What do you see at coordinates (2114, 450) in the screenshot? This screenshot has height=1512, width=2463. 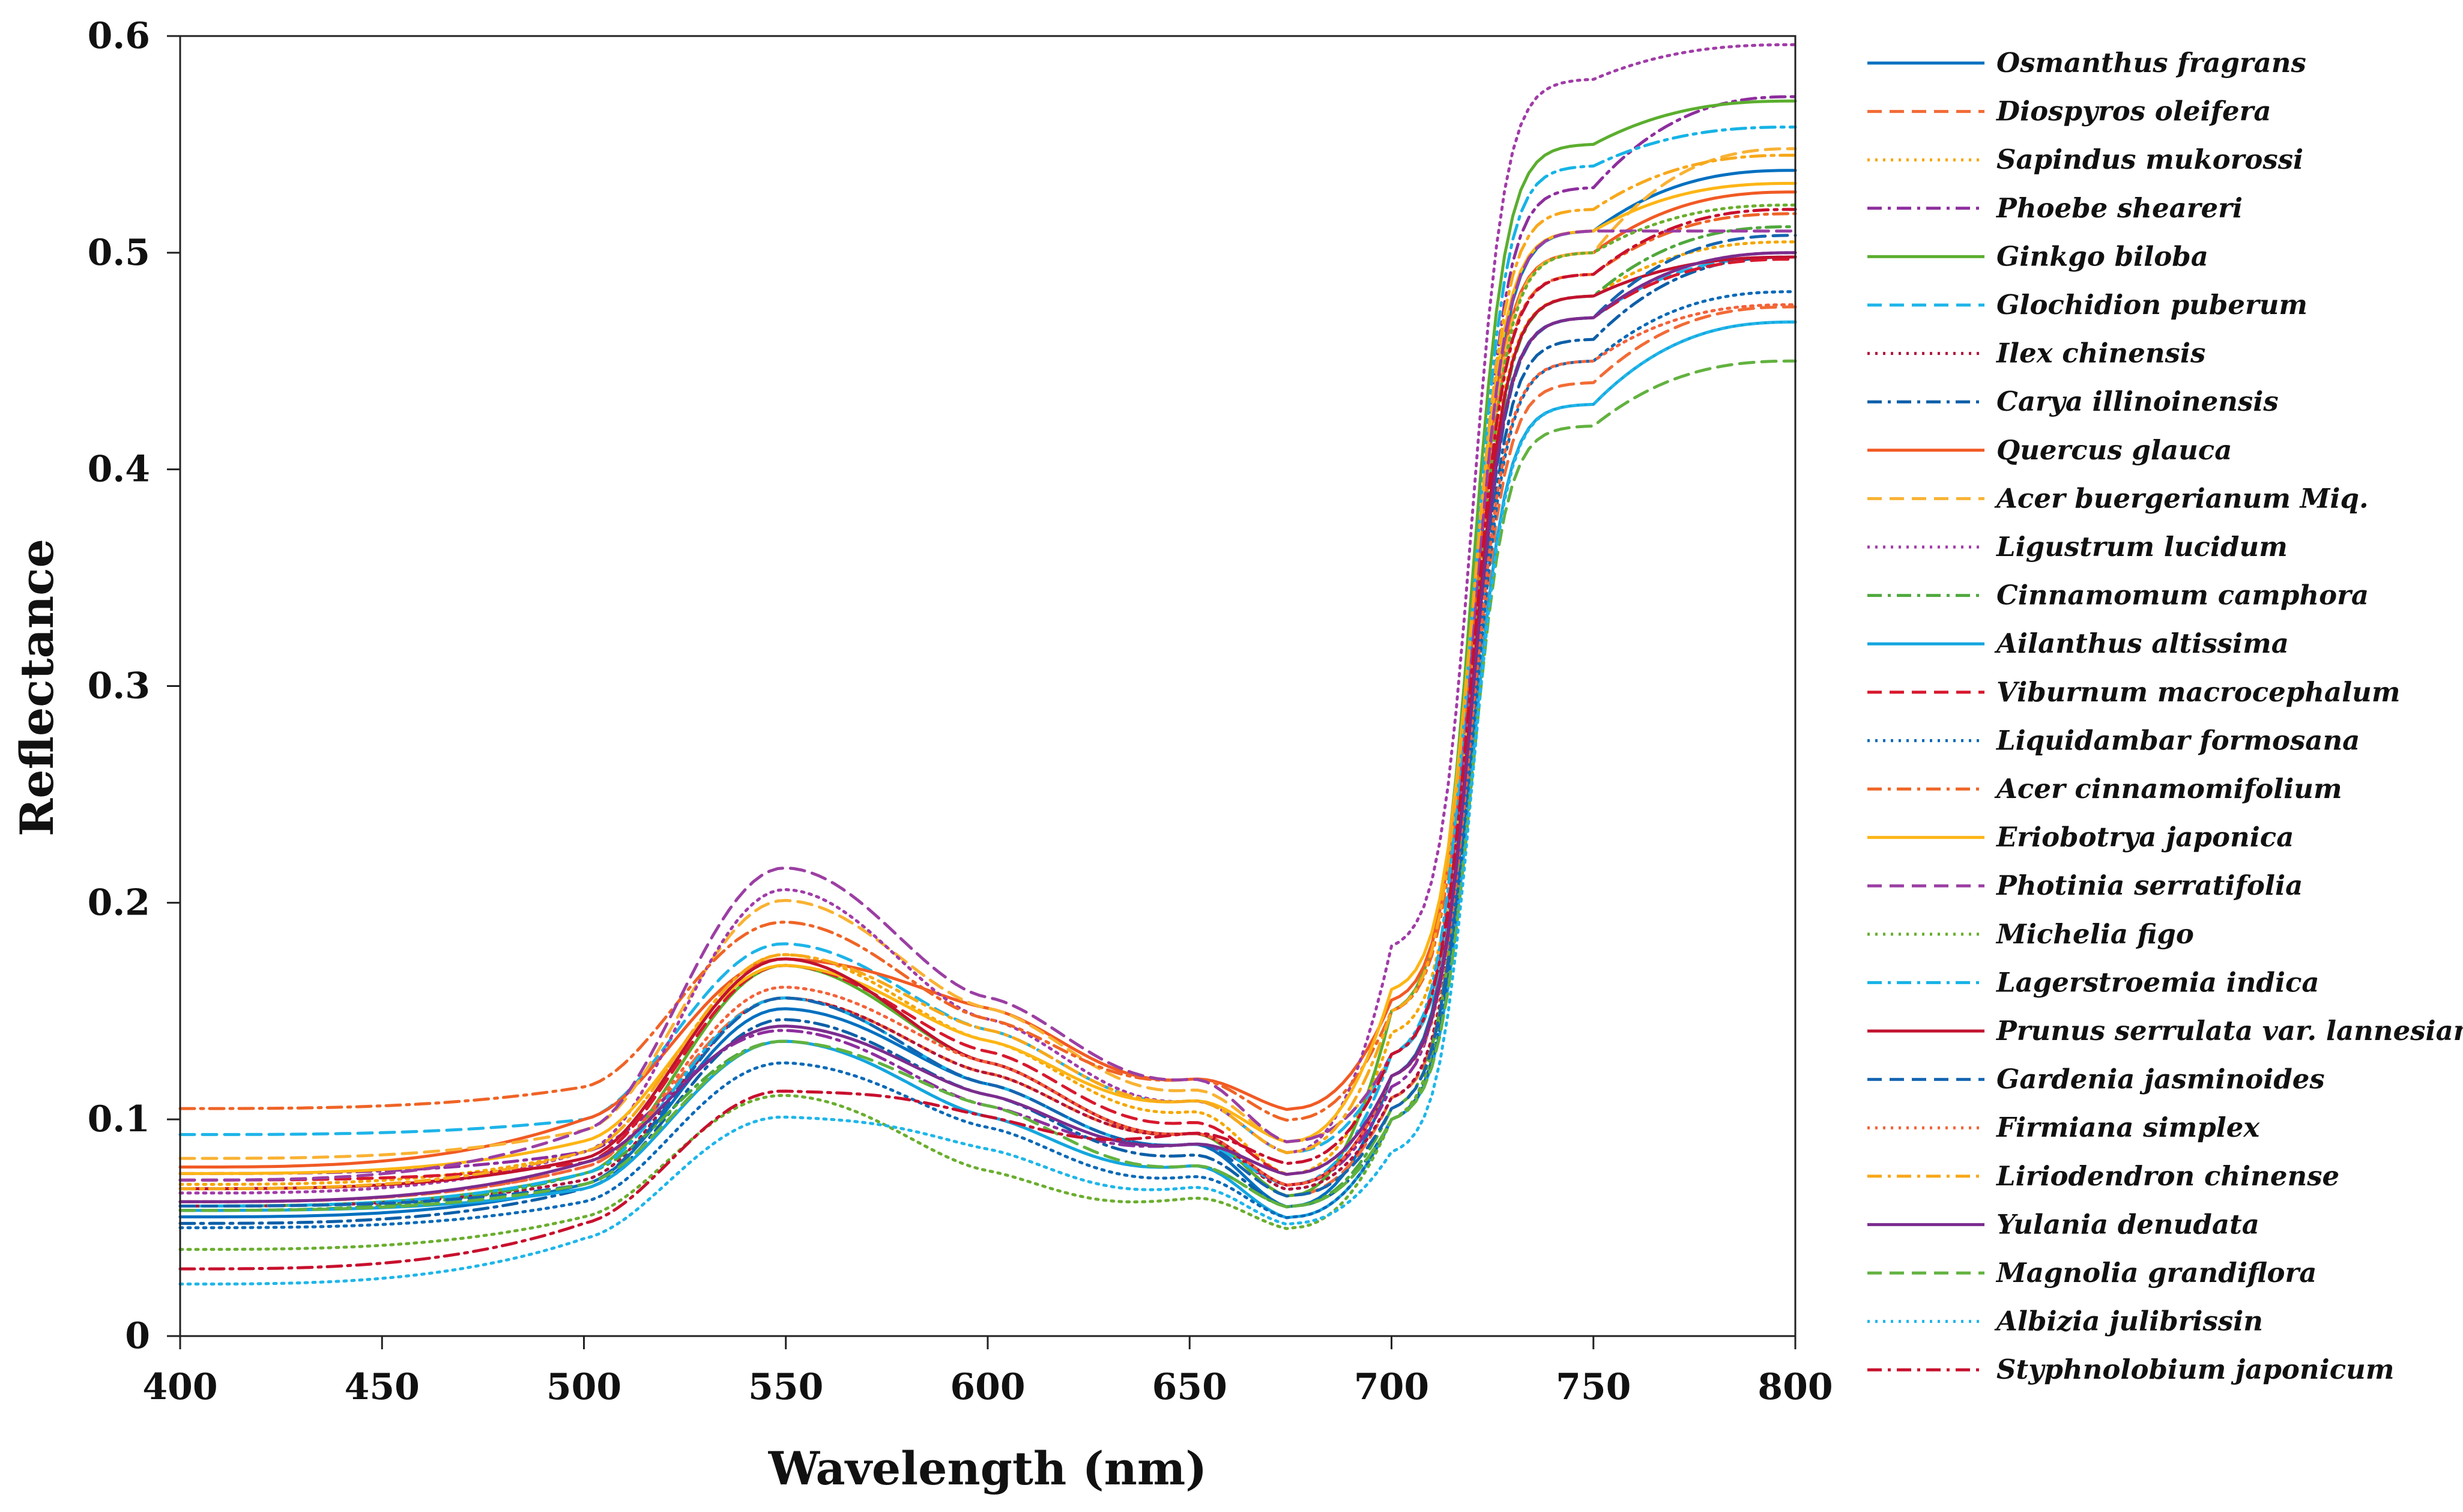 I see `legend-label: Quercus glauca` at bounding box center [2114, 450].